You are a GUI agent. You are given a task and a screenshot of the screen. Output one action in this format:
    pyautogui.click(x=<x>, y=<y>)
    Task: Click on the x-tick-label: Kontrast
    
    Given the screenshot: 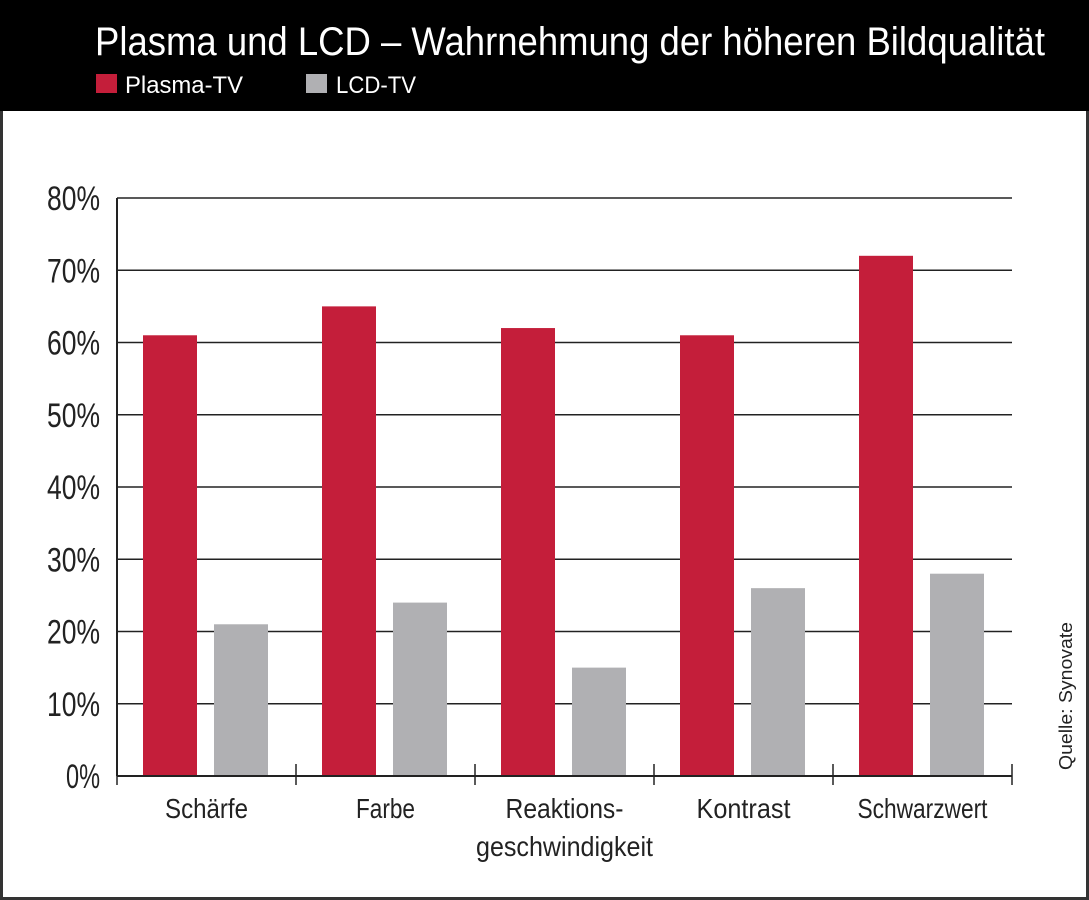 What is the action you would take?
    pyautogui.click(x=744, y=808)
    